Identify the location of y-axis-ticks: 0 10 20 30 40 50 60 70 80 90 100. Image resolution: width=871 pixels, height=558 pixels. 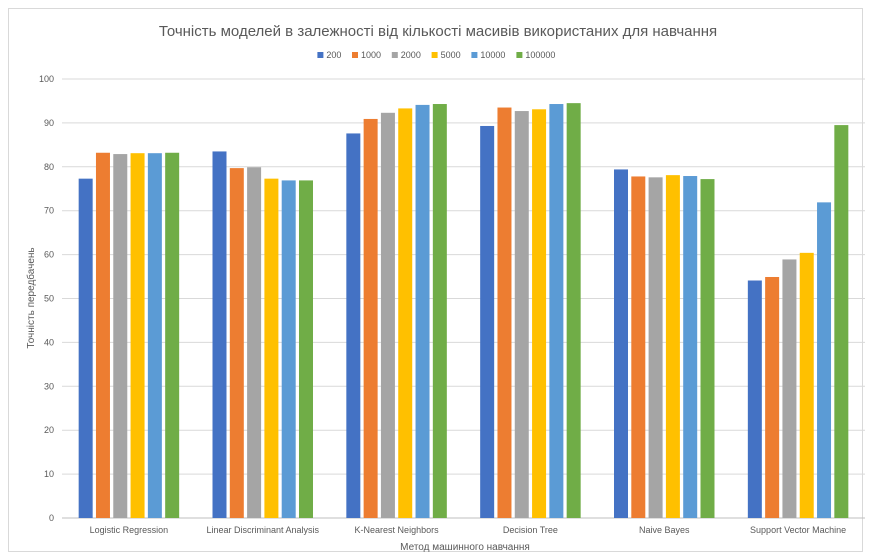
(46, 298).